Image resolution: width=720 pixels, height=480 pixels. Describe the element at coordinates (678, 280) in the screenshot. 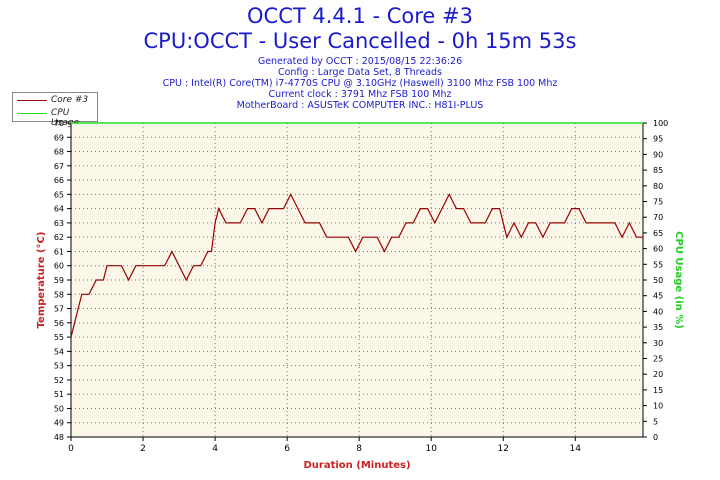

I see `y2-axis-title: CPU Usage (in %)` at that location.